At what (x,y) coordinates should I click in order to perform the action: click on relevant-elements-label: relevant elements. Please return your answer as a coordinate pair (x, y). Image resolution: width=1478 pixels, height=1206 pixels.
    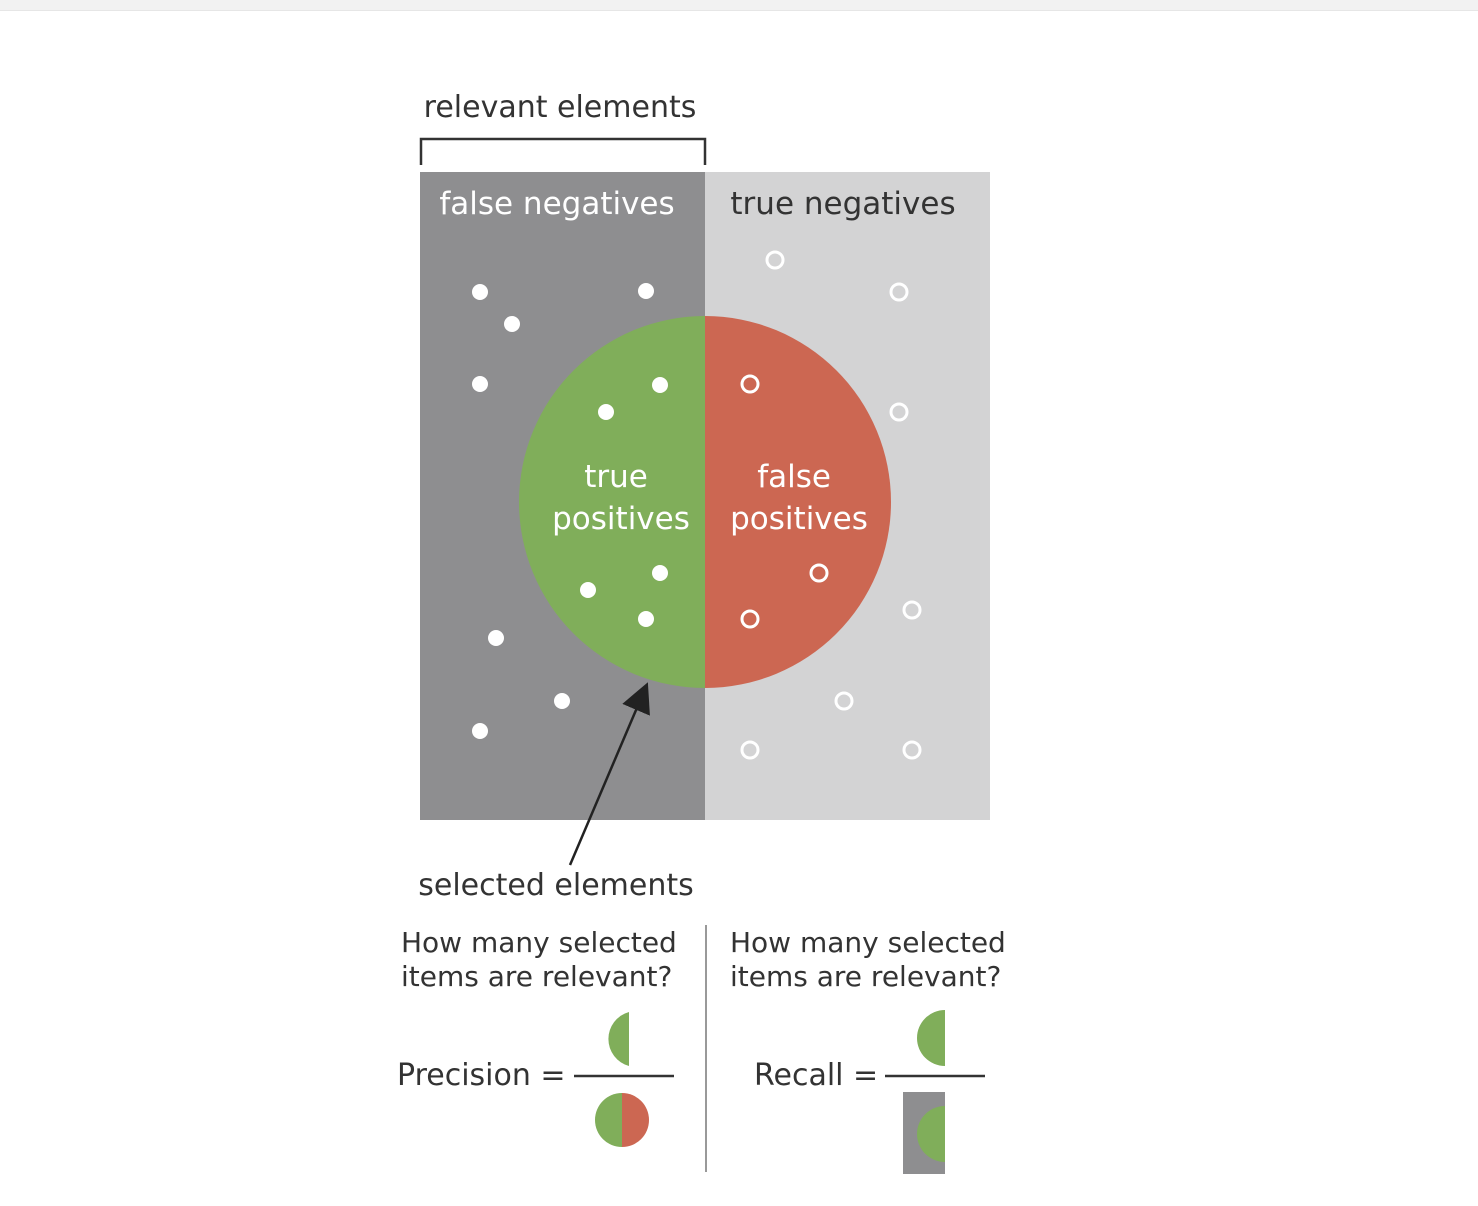
    Looking at the image, I should click on (560, 107).